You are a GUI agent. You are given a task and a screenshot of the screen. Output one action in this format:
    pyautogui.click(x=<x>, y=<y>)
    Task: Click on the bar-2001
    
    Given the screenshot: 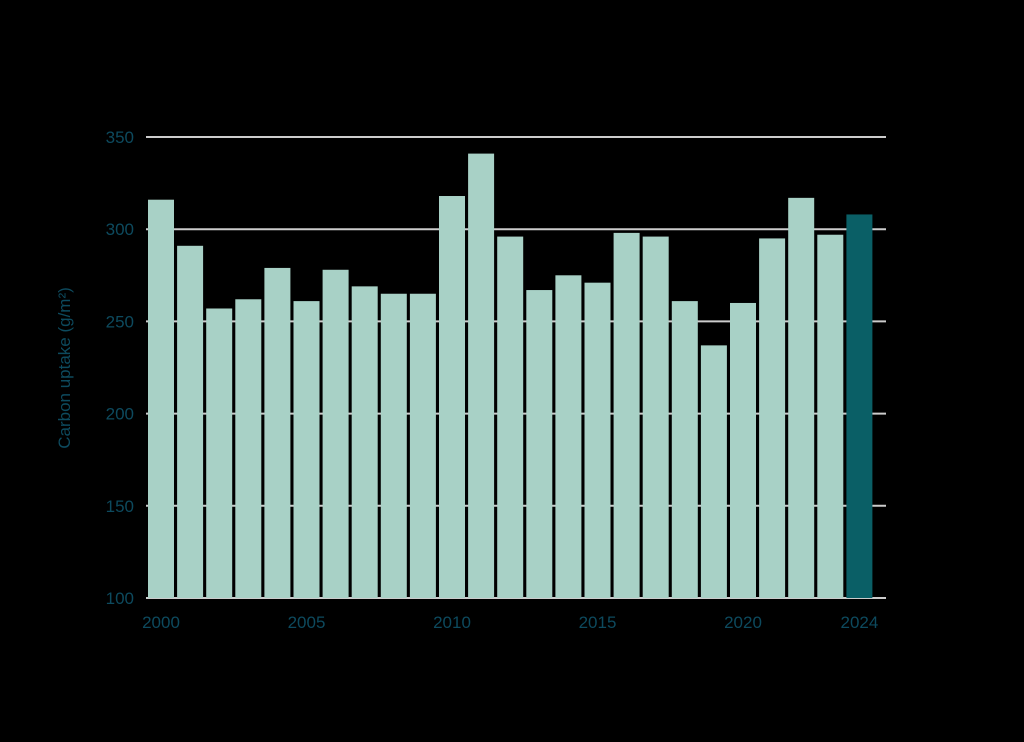 What is the action you would take?
    pyautogui.click(x=190, y=421)
    